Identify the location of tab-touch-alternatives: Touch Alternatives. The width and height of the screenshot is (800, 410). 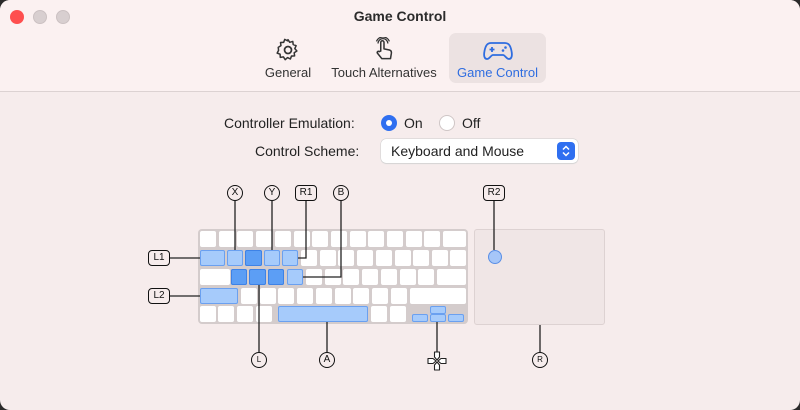
(384, 58).